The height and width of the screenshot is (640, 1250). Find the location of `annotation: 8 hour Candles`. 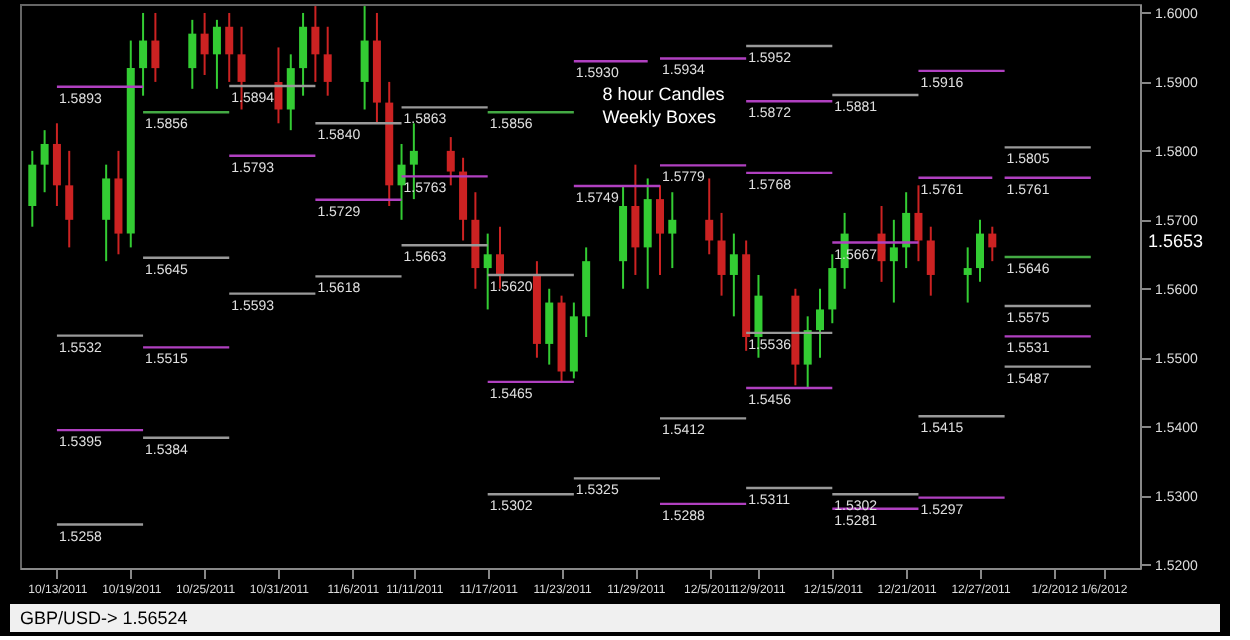

annotation: 8 hour Candles is located at coordinates (664, 94).